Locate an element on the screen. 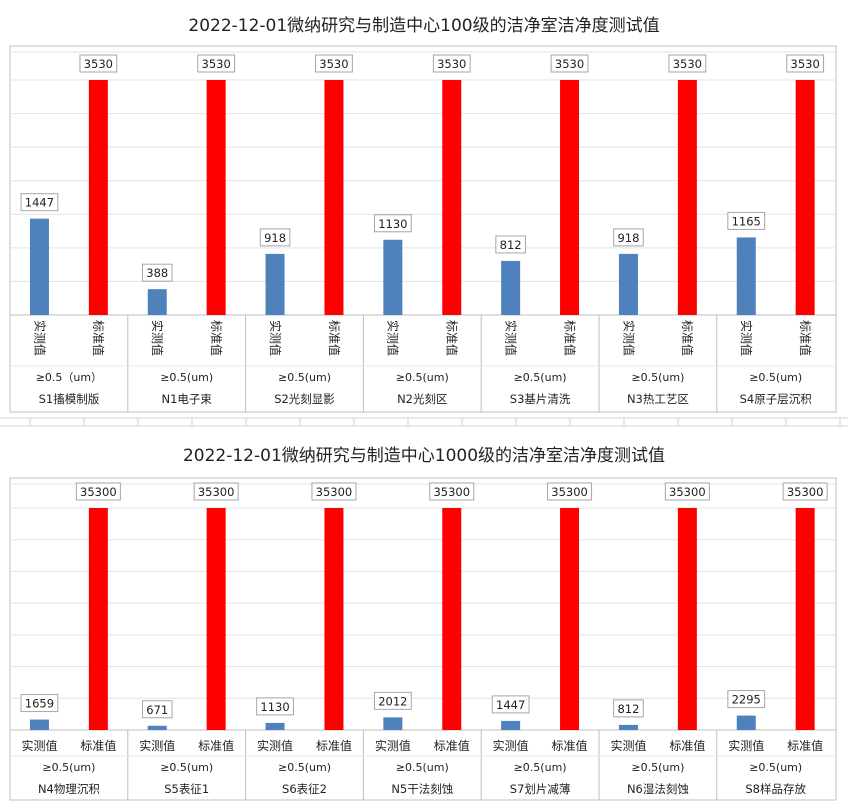  data-label-measured: 2295 is located at coordinates (746, 700).